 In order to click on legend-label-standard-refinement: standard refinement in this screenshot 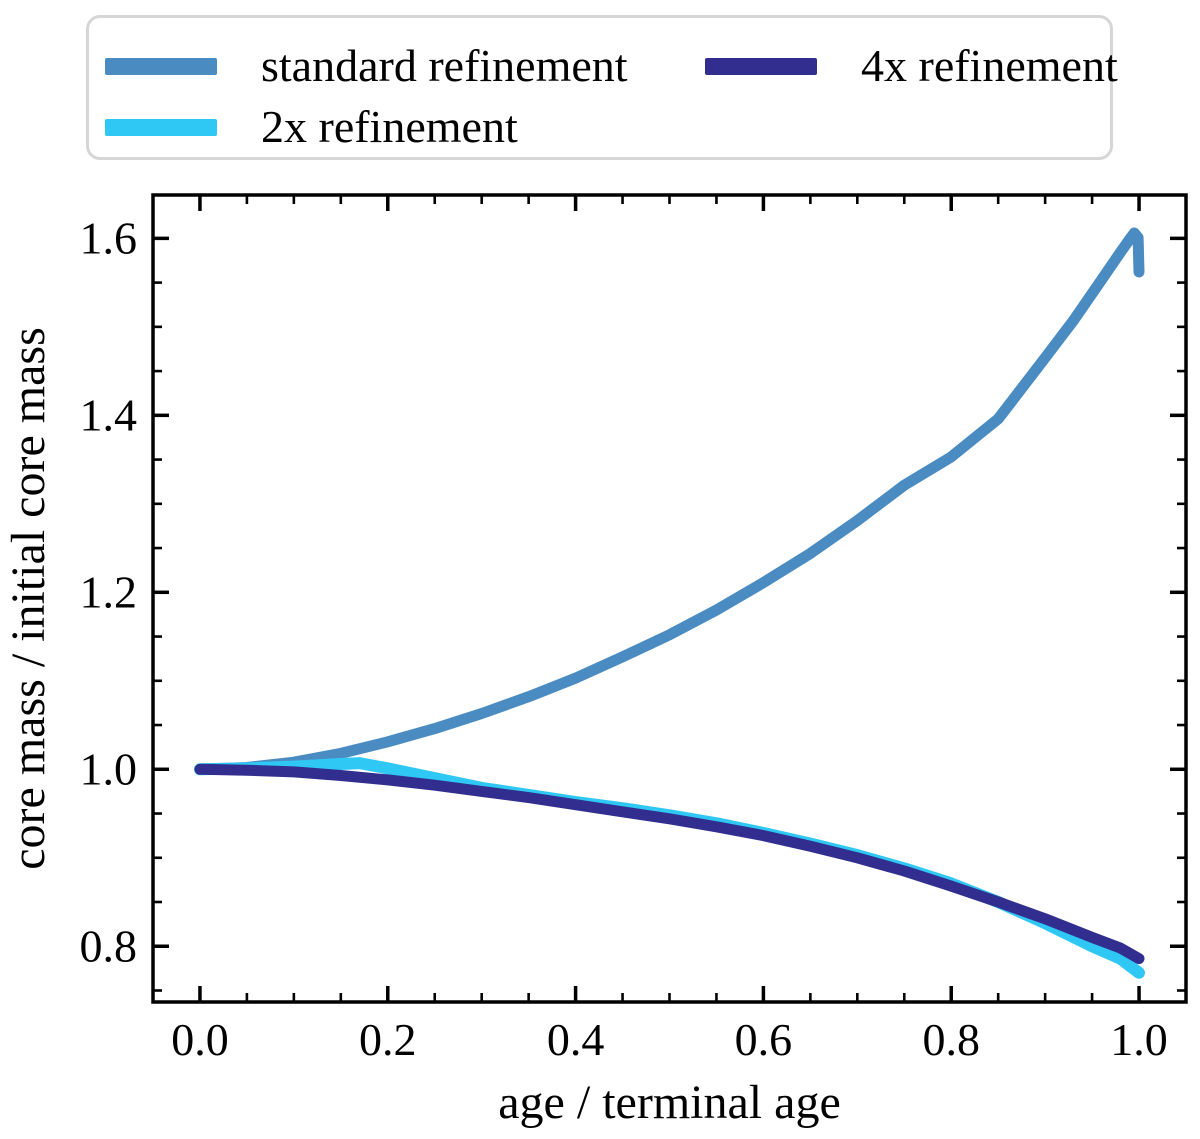, I will do `click(444, 65)`.